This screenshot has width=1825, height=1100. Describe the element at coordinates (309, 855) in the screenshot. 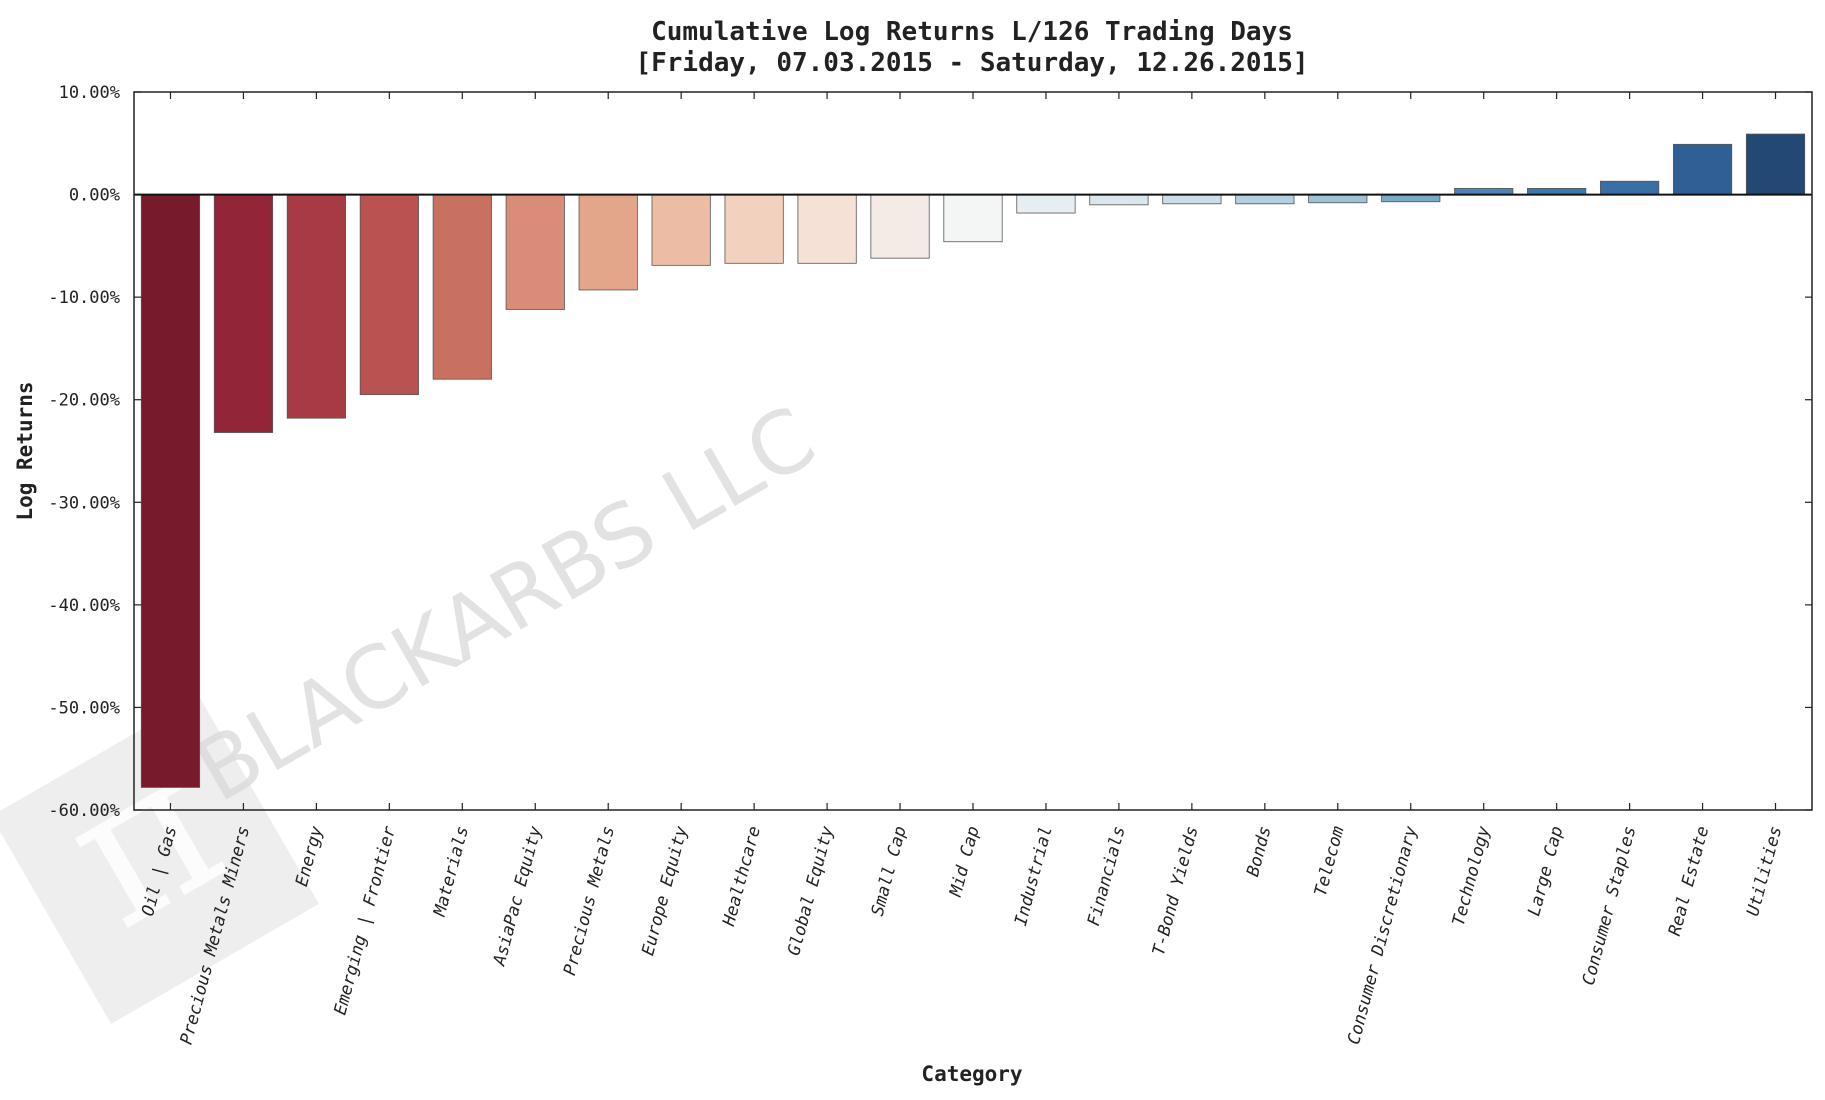

I see `x-tick-label: Energy` at that location.